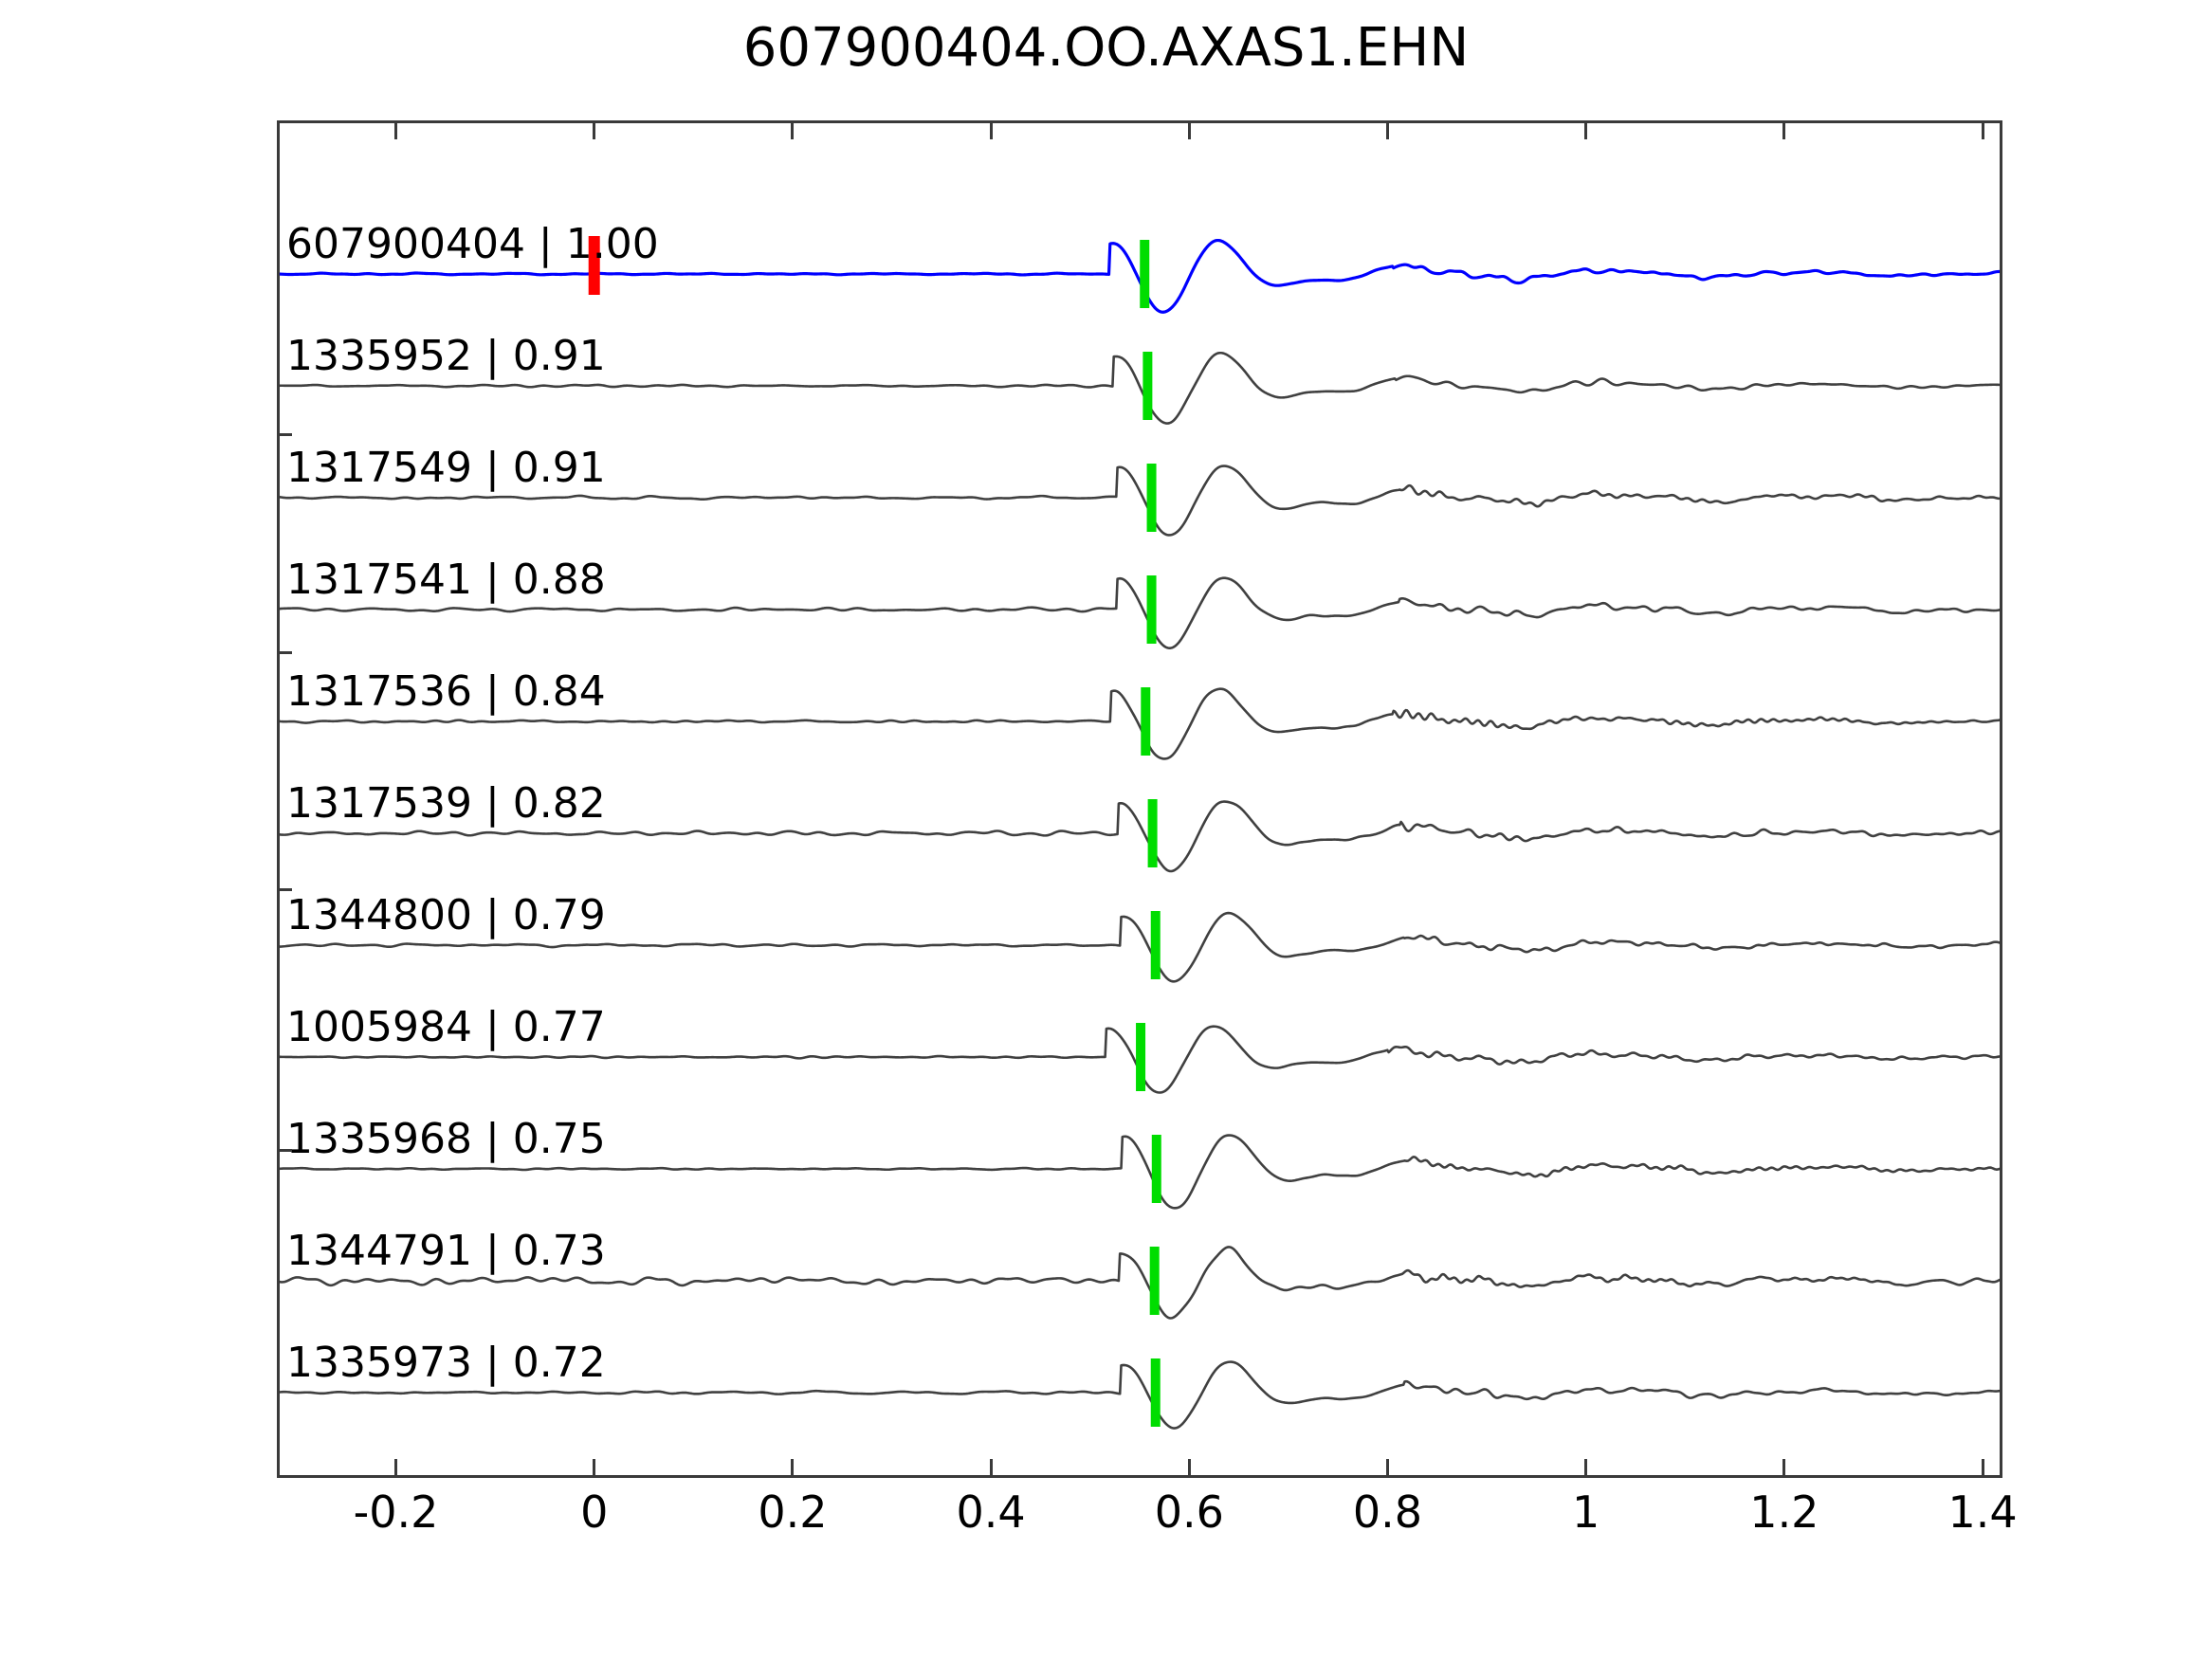  Describe the element at coordinates (446, 580) in the screenshot. I see `trace-label-1317541: 1317541 | 0.88` at that location.